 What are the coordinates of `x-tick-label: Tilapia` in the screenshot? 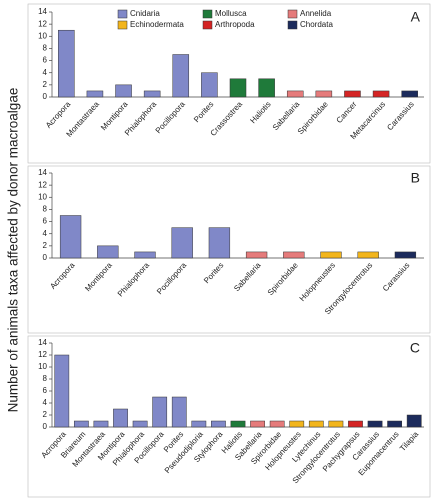 It's located at (409, 441).